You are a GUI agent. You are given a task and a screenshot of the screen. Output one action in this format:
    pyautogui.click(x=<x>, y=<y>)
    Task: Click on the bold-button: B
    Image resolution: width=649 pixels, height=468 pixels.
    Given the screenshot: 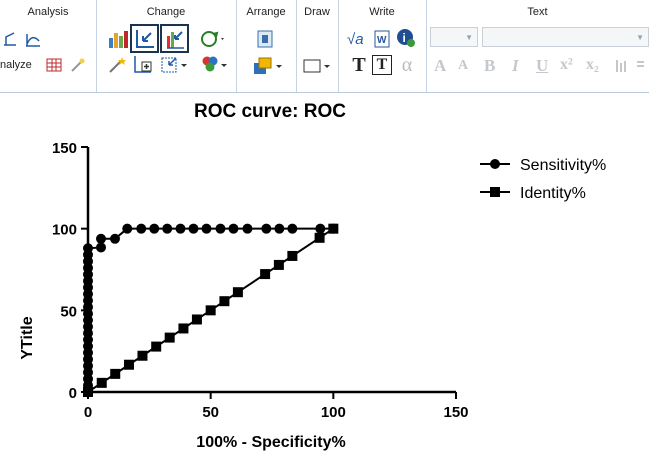 What is the action you would take?
    pyautogui.click(x=490, y=65)
    